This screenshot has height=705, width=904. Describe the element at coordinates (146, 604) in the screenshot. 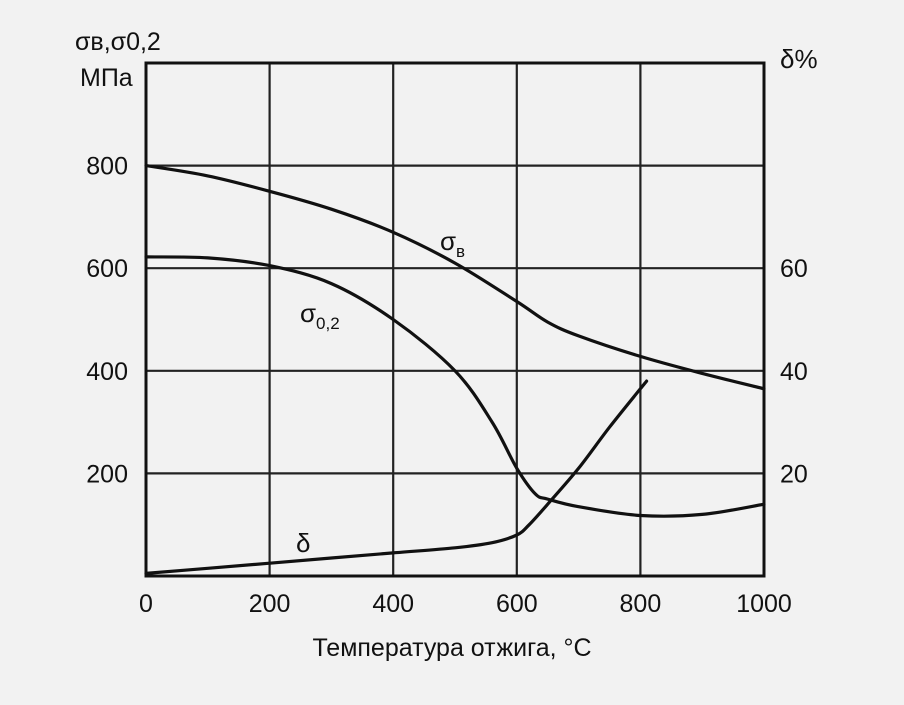

I see `x-tick-label: 0` at that location.